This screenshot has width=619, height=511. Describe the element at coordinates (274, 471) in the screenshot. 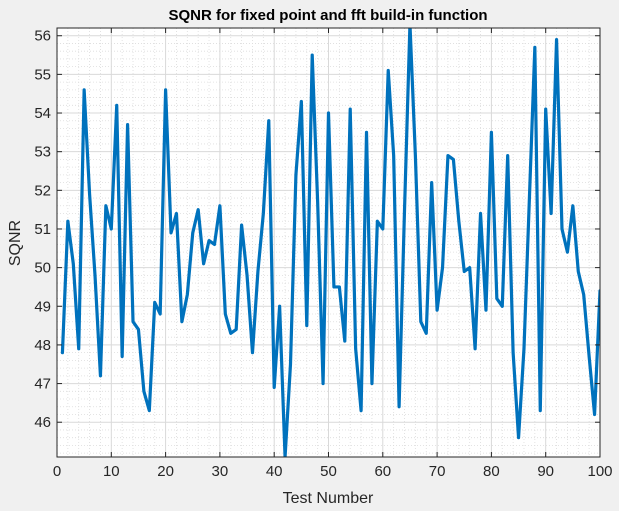

I see `x-tick-label: 40` at that location.